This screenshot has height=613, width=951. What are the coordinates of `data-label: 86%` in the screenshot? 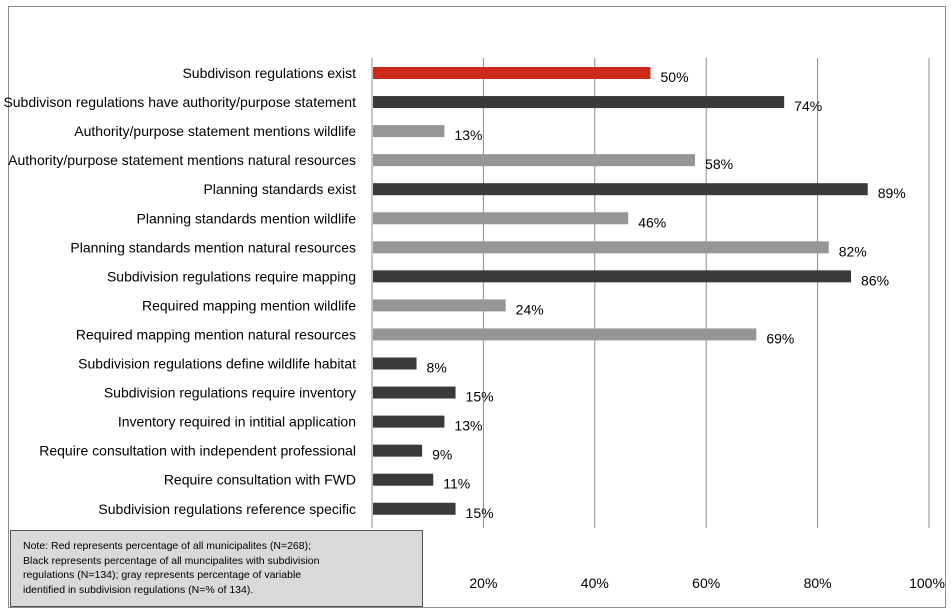 It's located at (875, 280).